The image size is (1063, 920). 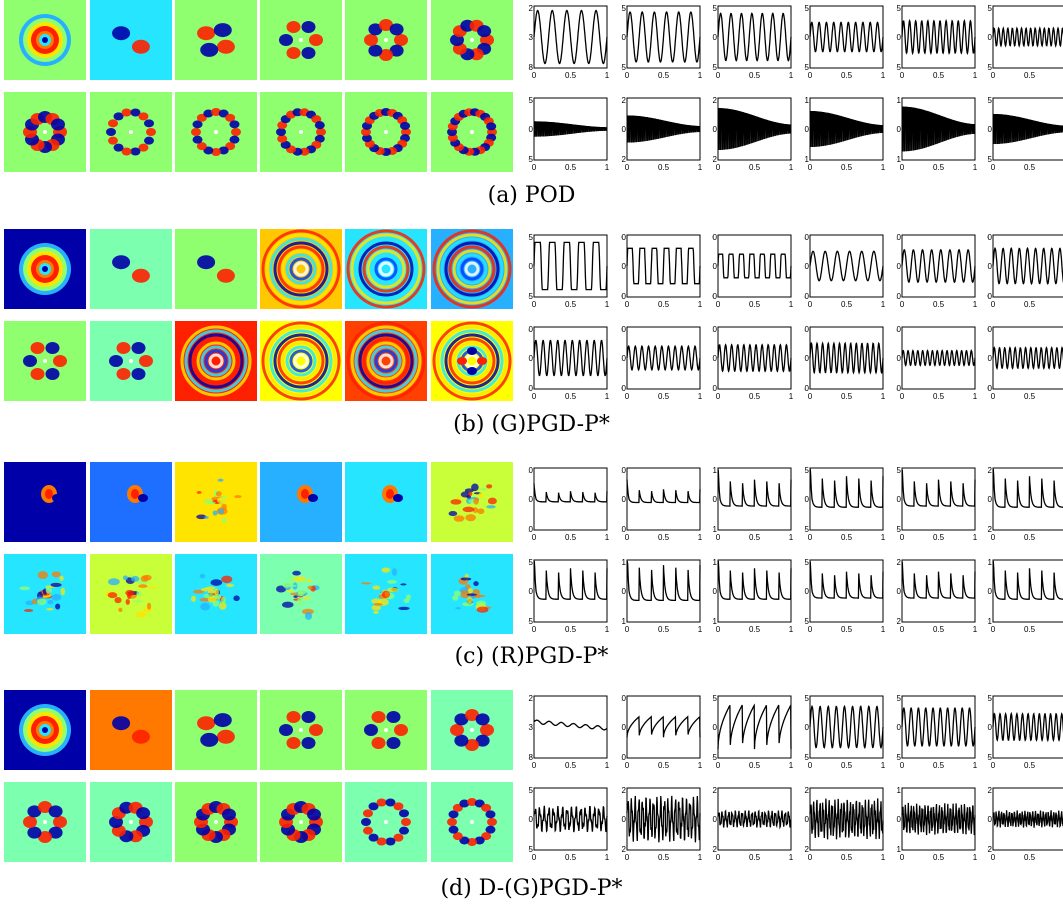 I want to click on y-tick-label: 100, so click(x=715, y=237).